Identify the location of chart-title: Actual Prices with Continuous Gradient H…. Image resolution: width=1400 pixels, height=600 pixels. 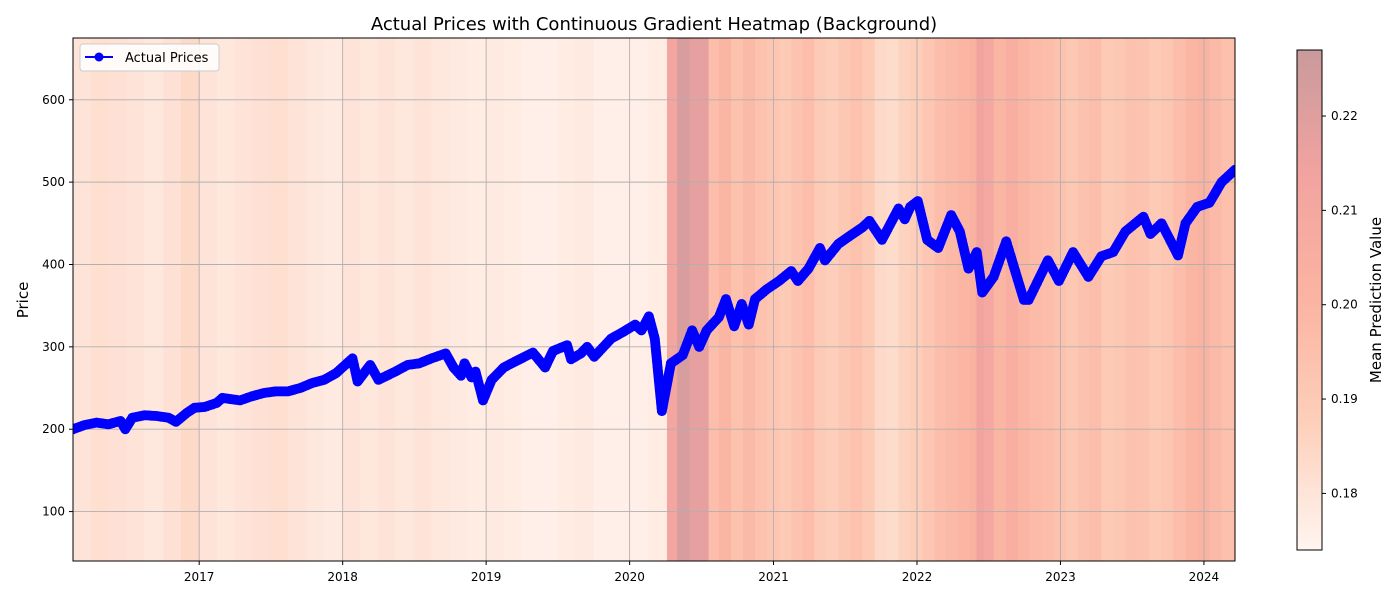
(654, 24).